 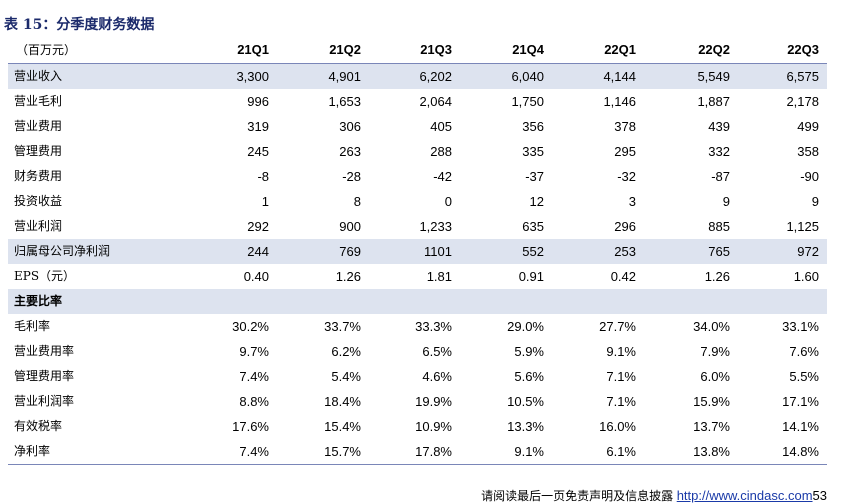 What do you see at coordinates (809, 176) in the screenshot?
I see `table-cell: -90` at bounding box center [809, 176].